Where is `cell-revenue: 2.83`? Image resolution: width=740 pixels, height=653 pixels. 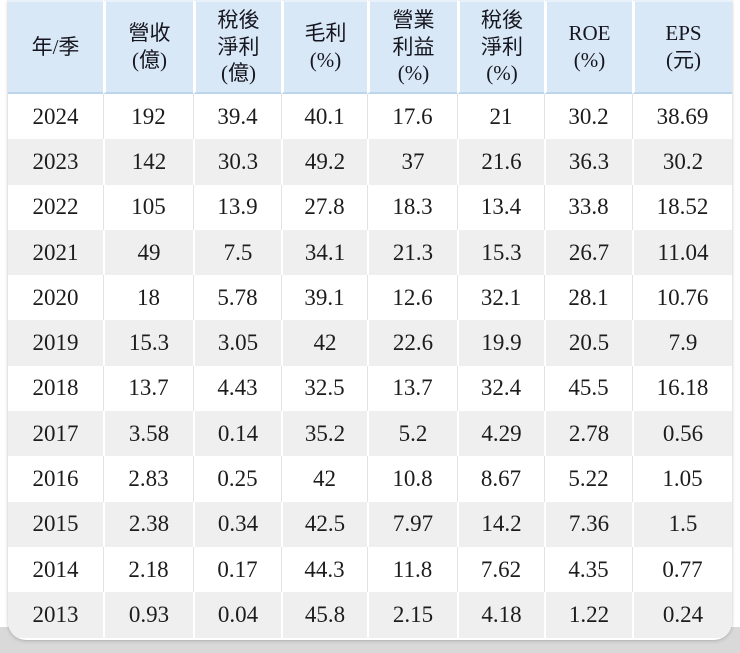
cell-revenue: 2.83 is located at coordinates (148, 479).